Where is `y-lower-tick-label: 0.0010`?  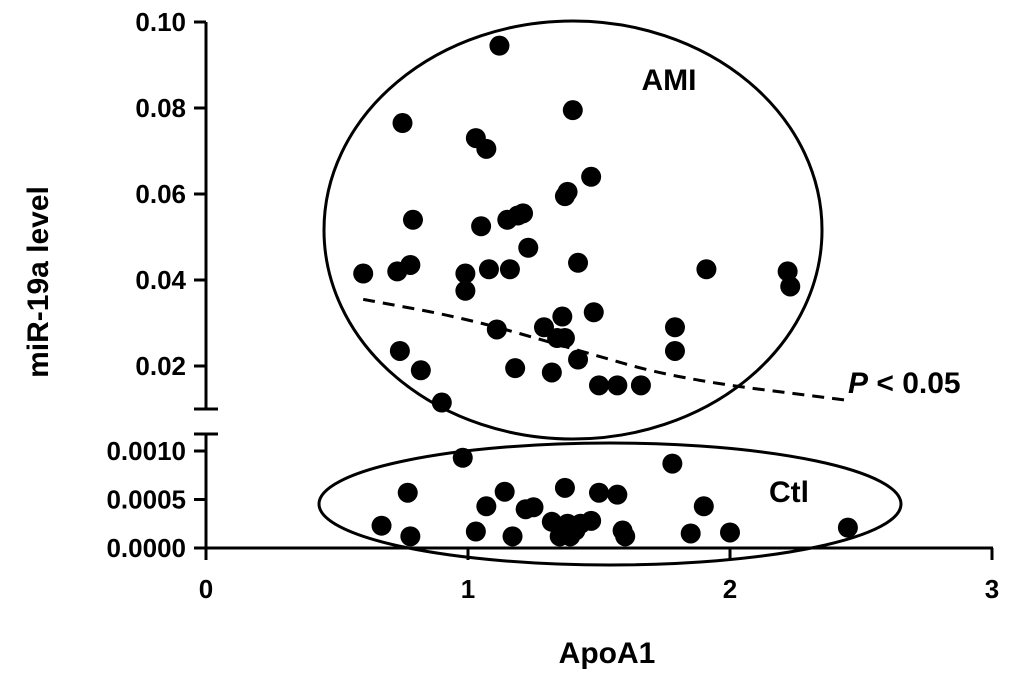
y-lower-tick-label: 0.0010 is located at coordinates (146, 451).